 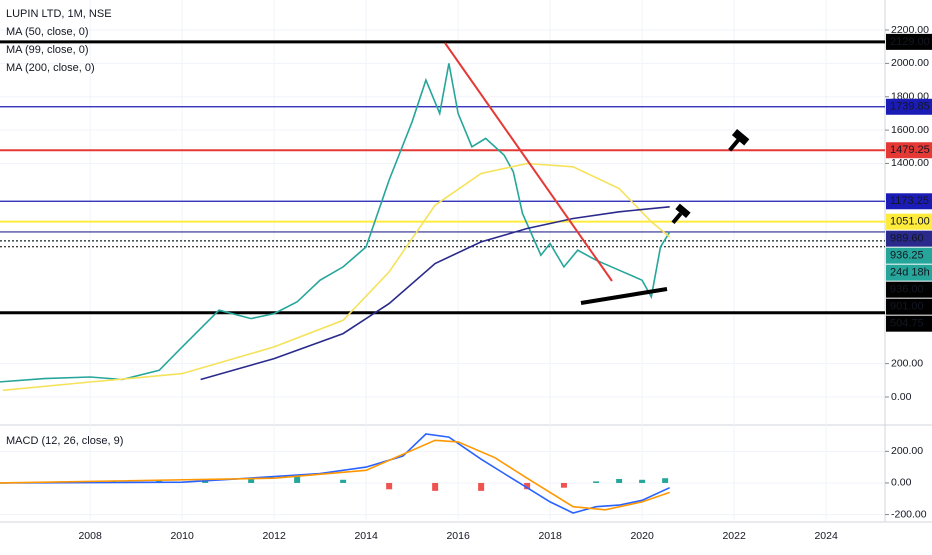 What do you see at coordinates (458, 536) in the screenshot?
I see `x-tick-label: 2016` at bounding box center [458, 536].